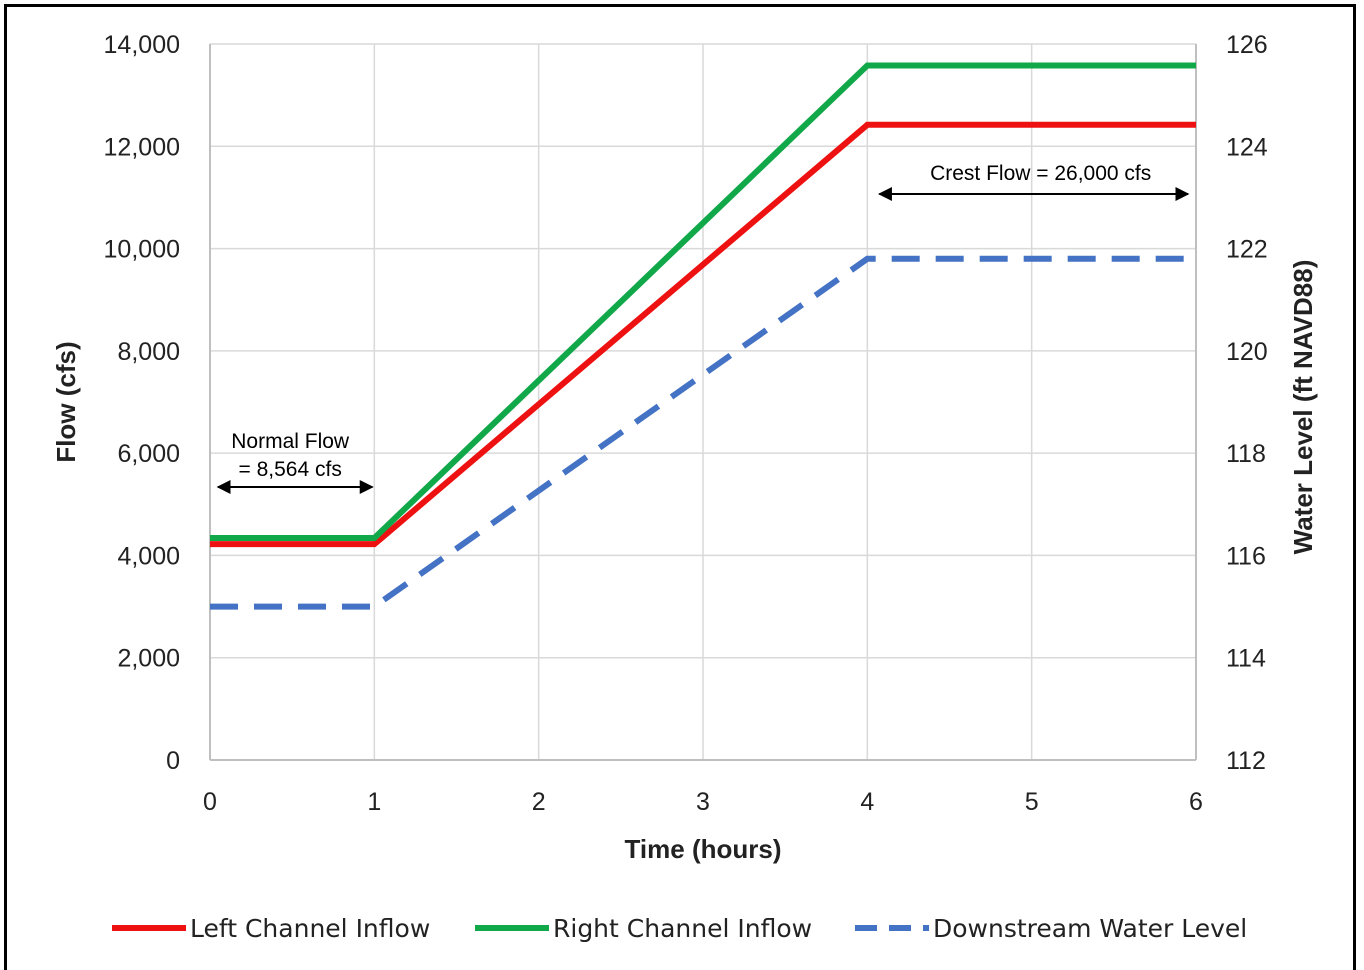 The width and height of the screenshot is (1364, 970). I want to click on y2-tick-label: 126, so click(1247, 45).